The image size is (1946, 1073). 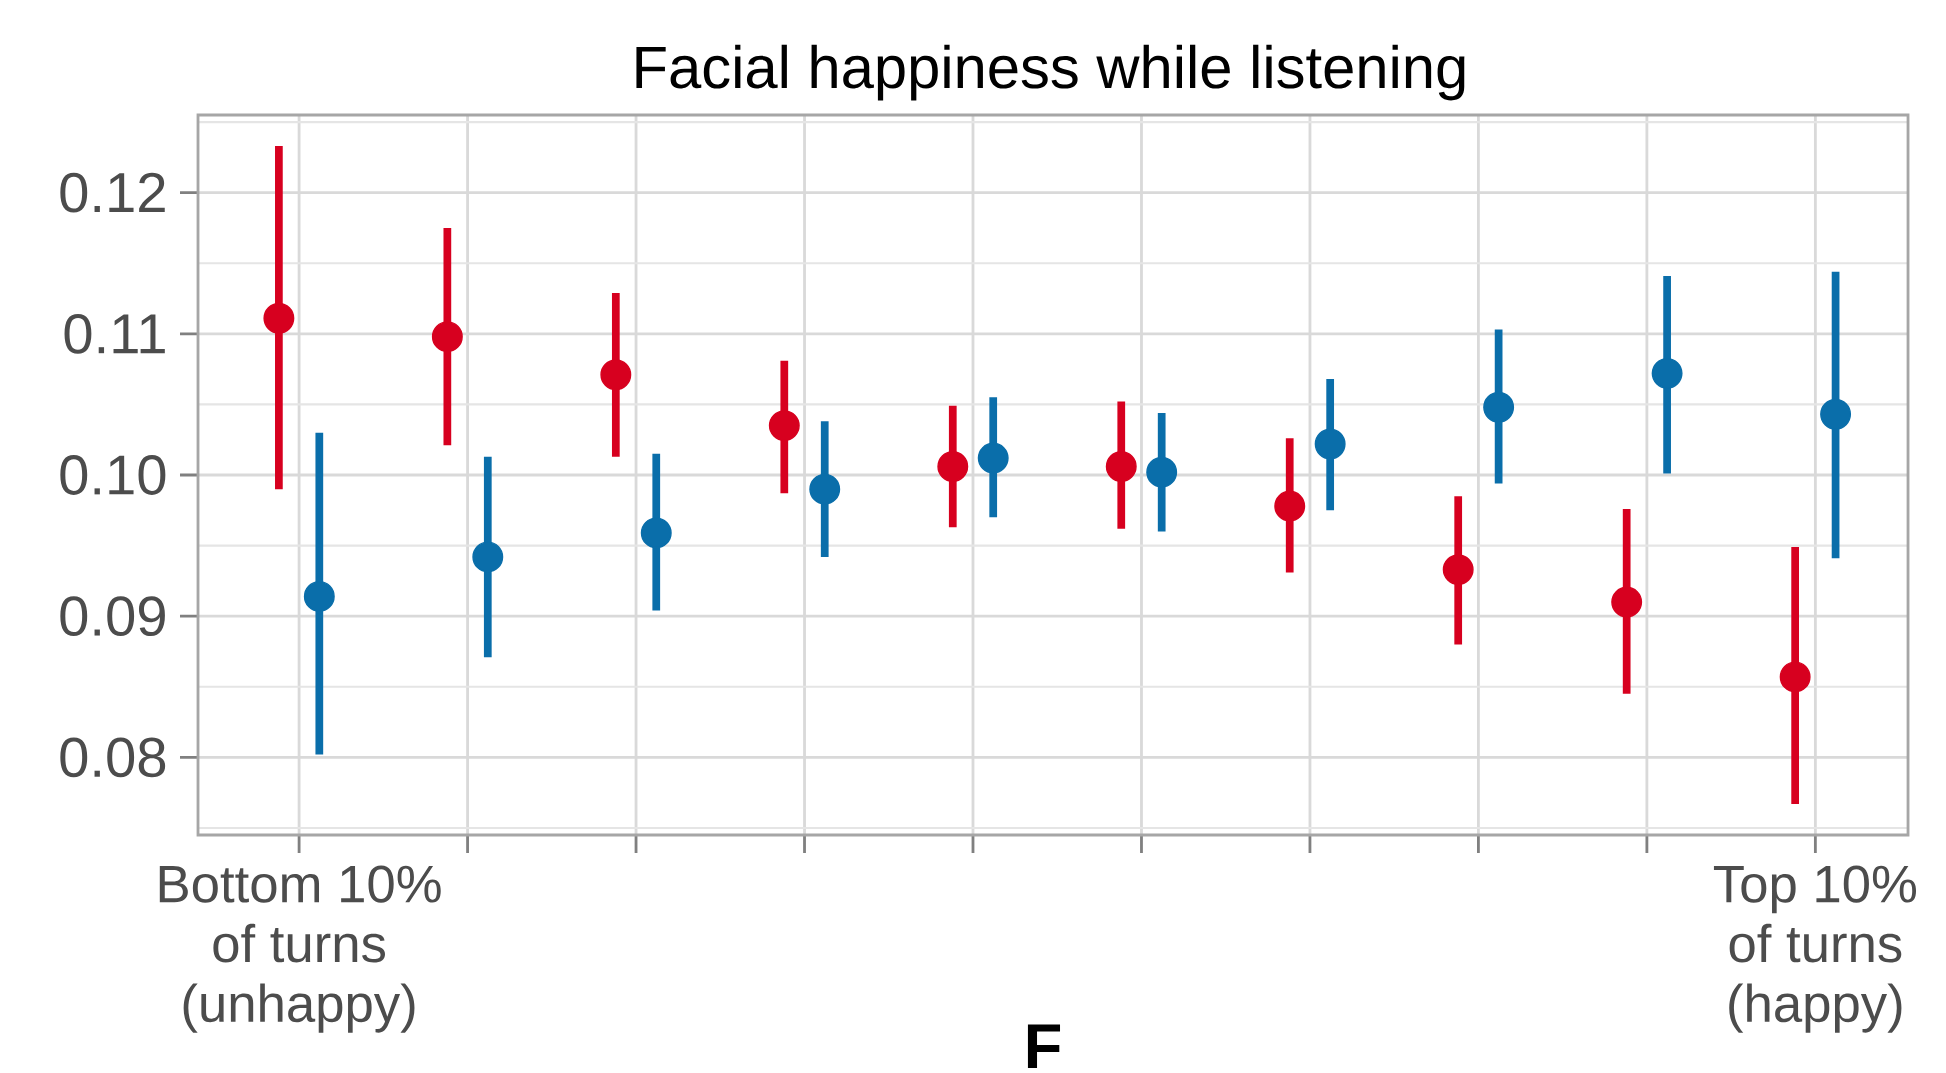 What do you see at coordinates (1044, 1046) in the screenshot?
I see `text: F` at bounding box center [1044, 1046].